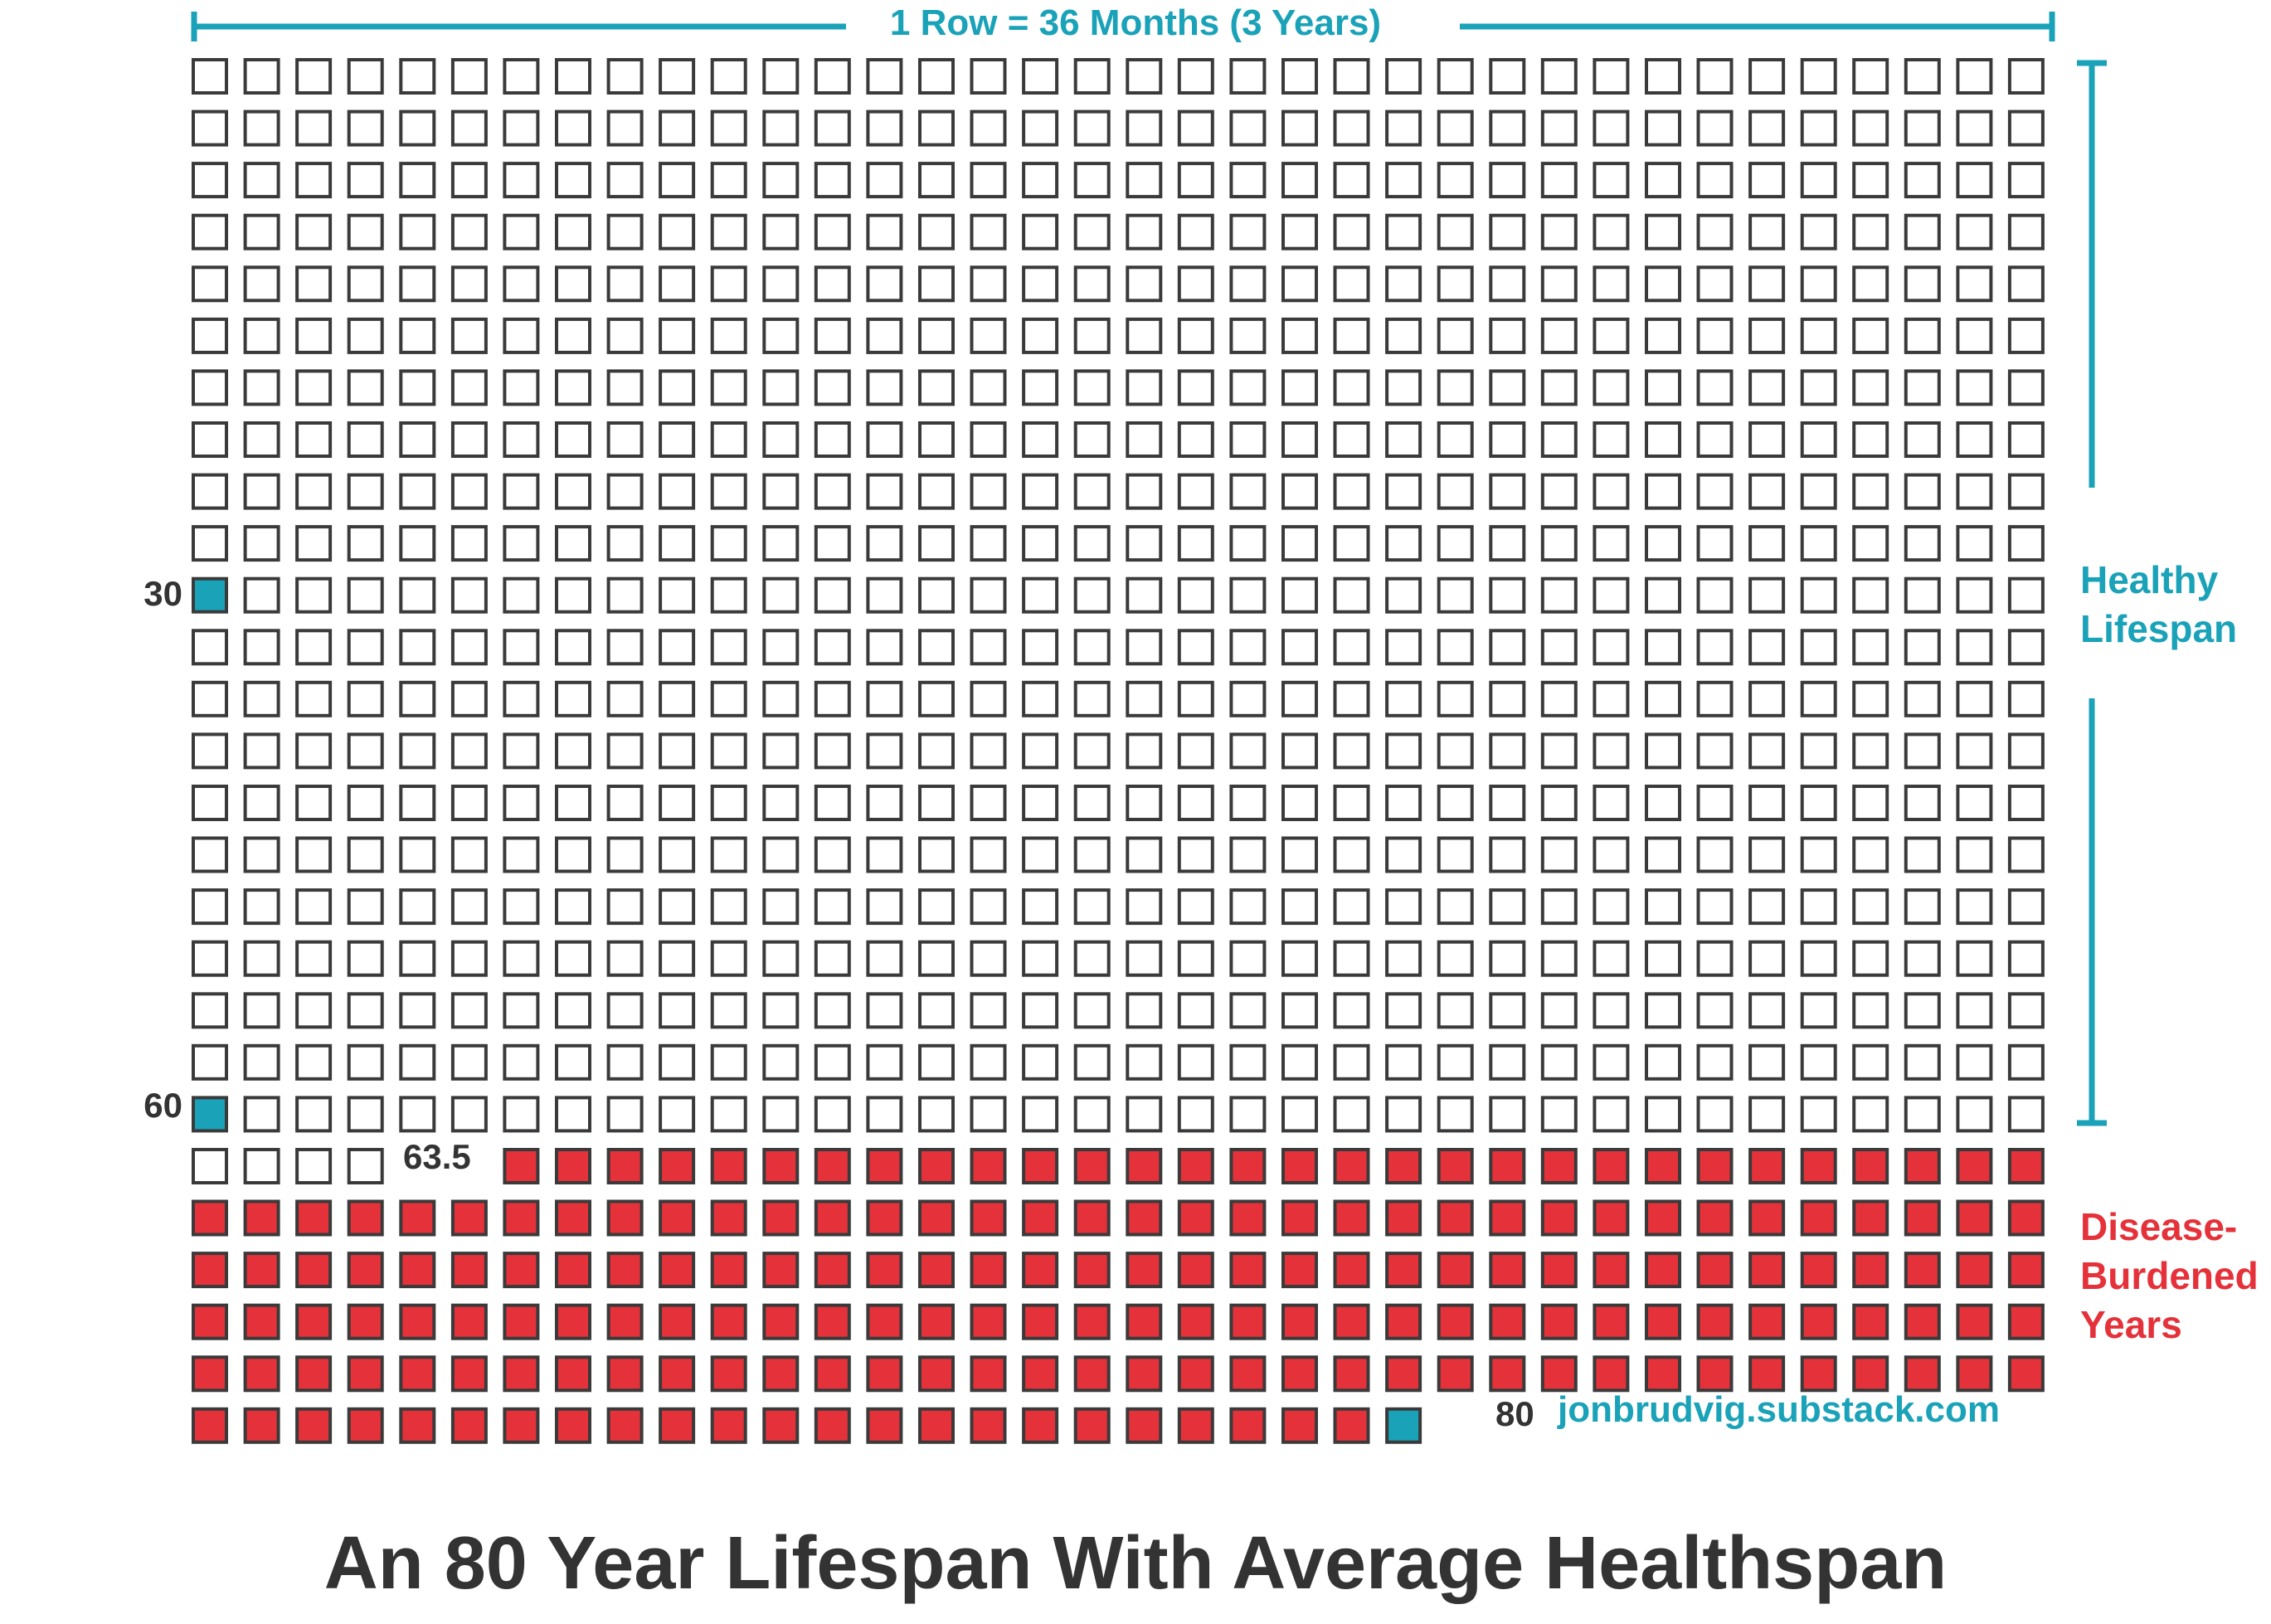 The image size is (2271, 1624). I want to click on row-scale-label: 1 Row = 36 Months (3 Years), so click(1135, 22).